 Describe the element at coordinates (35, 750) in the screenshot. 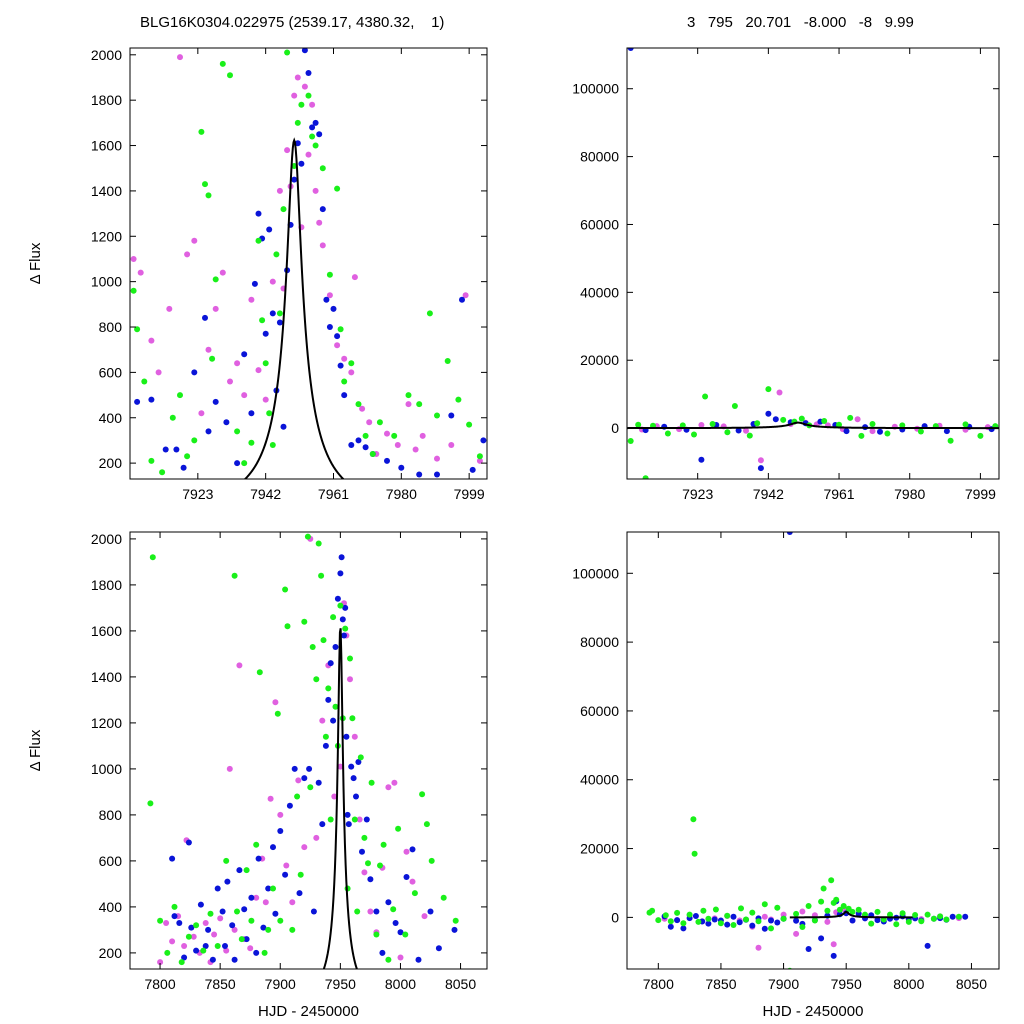

I see `y-axis-label: Δ Flux` at that location.